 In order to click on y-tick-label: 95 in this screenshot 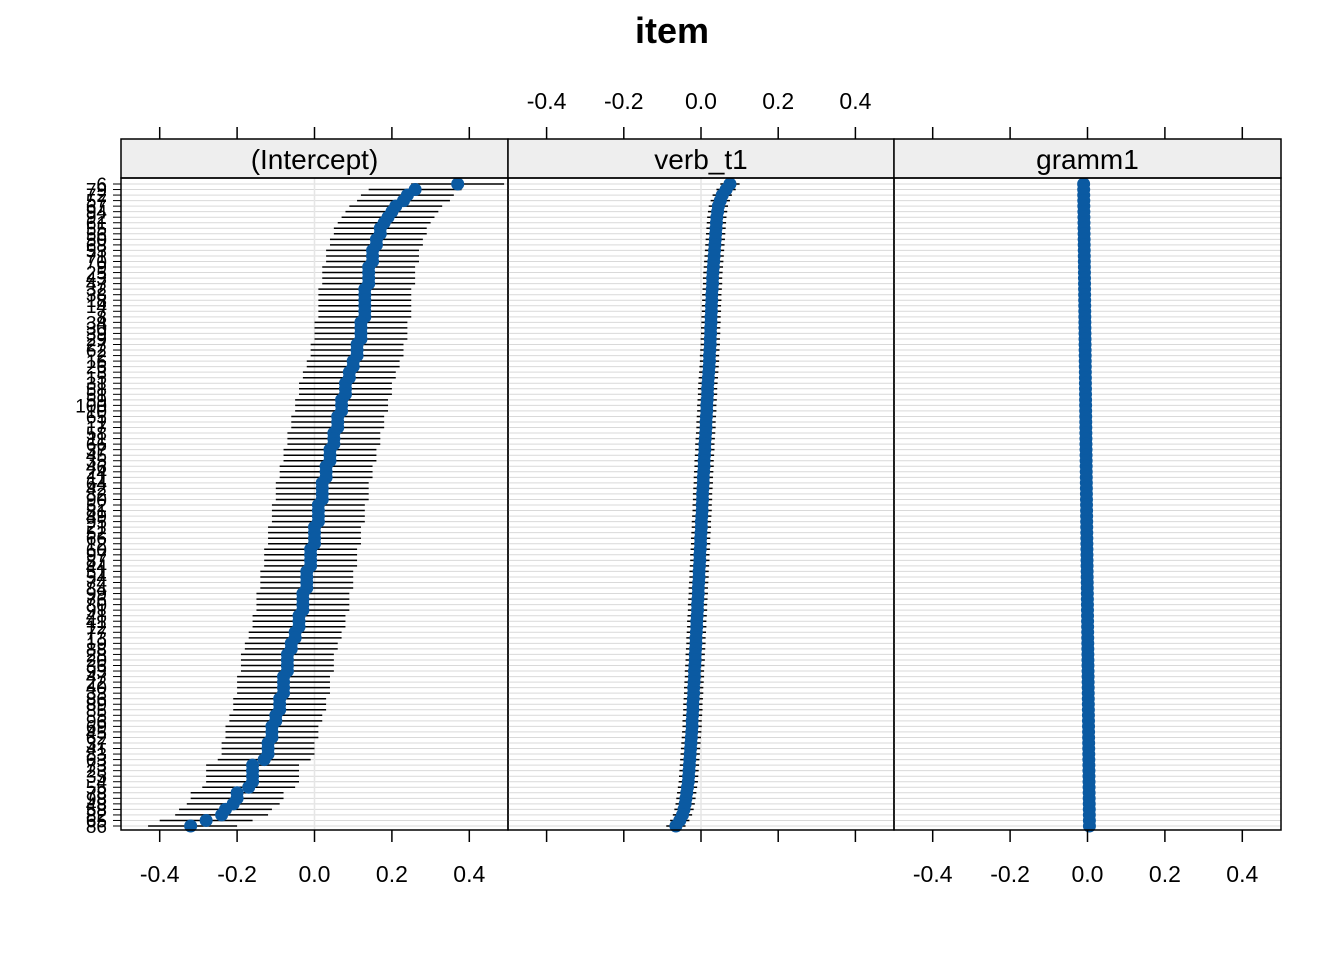, I will do `click(96, 523)`.